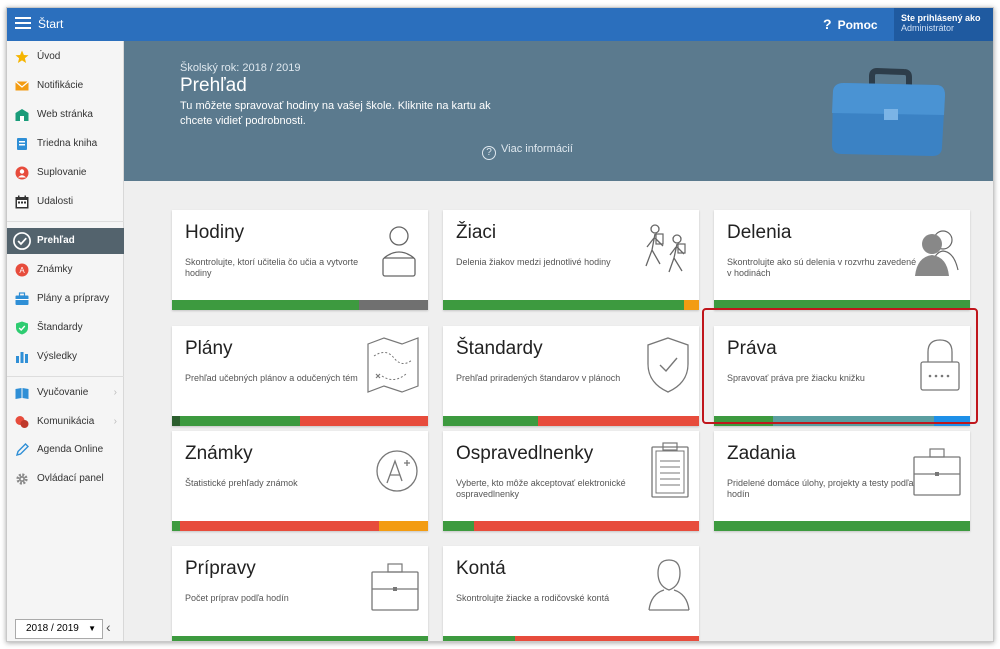  Describe the element at coordinates (665, 248) in the screenshot. I see `hikers-icon` at that location.